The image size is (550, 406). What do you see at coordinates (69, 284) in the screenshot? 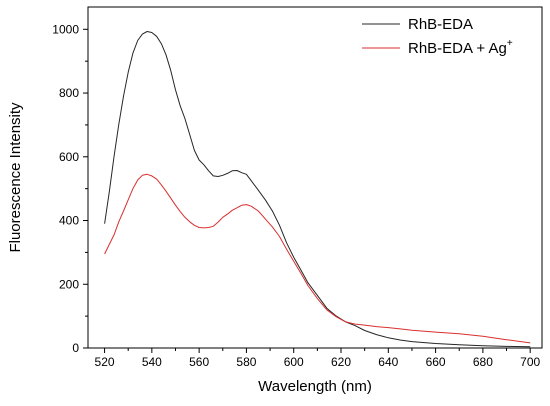
I see `y-tick-label: 200` at bounding box center [69, 284].